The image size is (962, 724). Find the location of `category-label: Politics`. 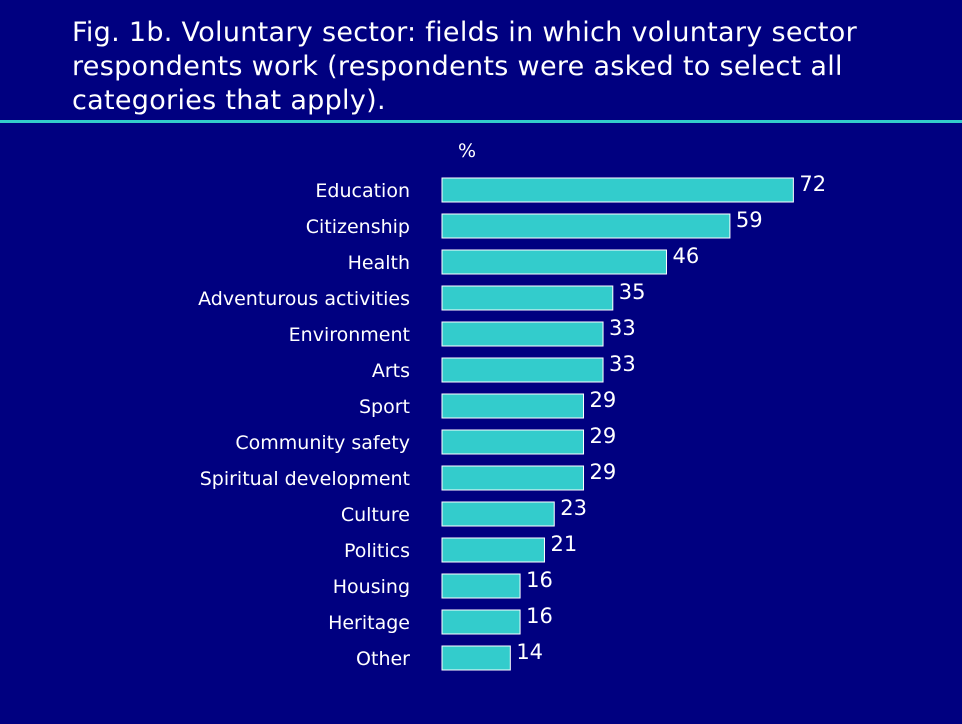

category-label: Politics is located at coordinates (377, 551).